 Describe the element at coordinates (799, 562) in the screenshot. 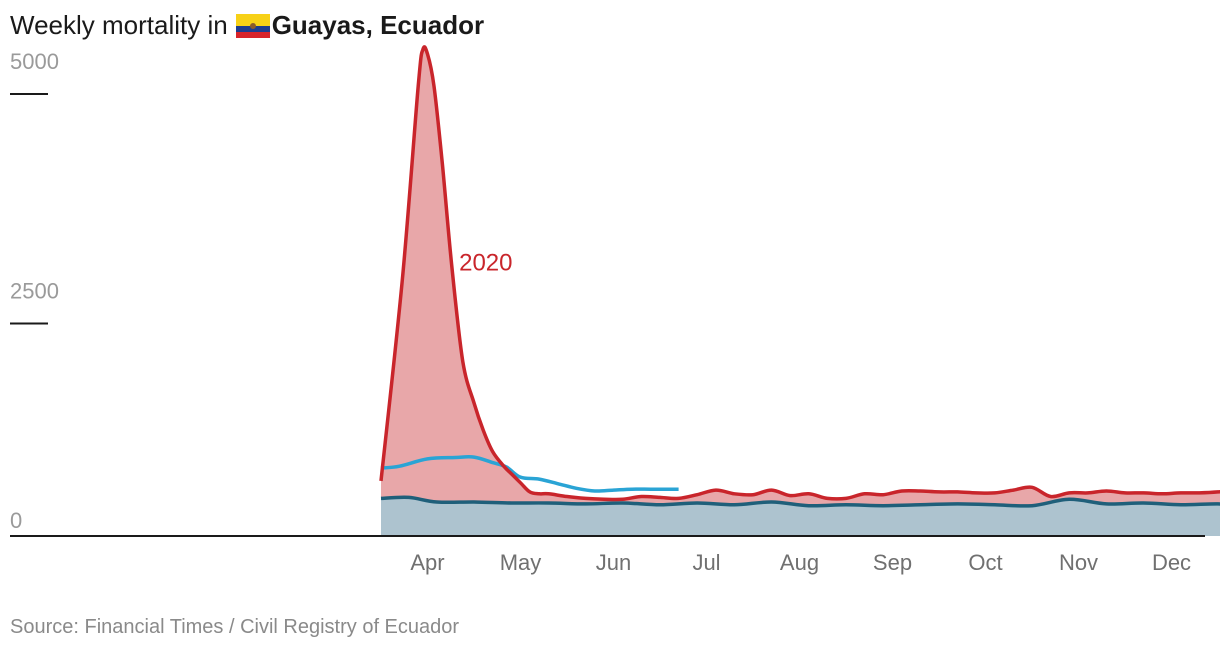

I see `x-tick-label: Aug` at that location.